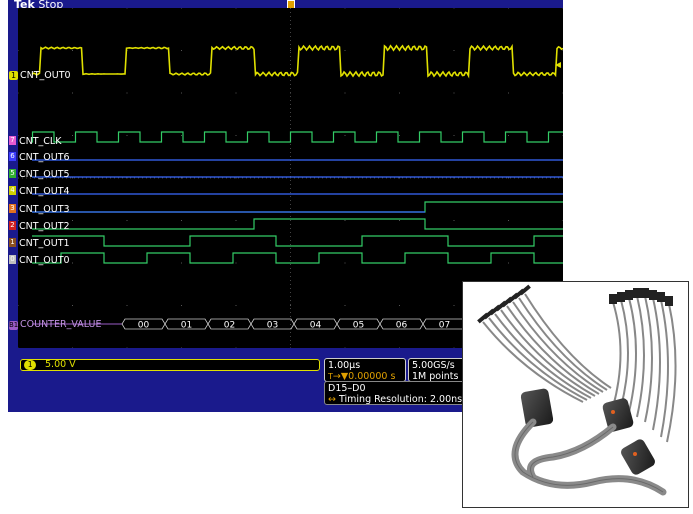  I want to click on channel-chip: 7, so click(12, 140).